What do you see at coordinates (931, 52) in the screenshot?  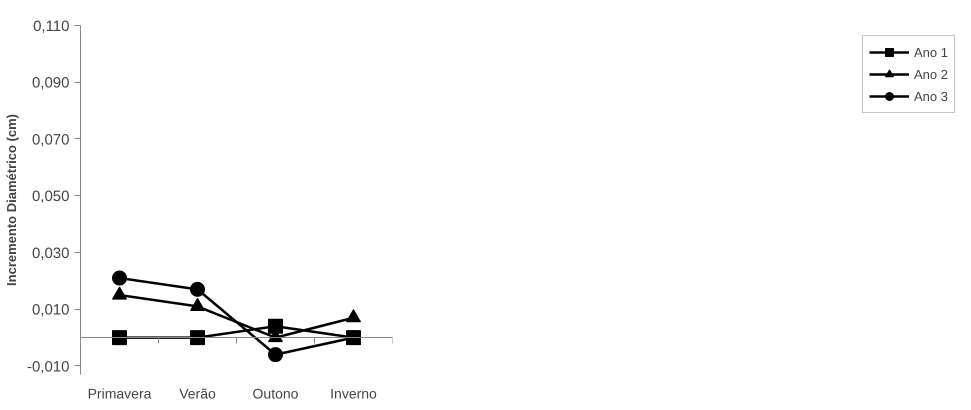 I see `legend-label: Ano 1` at bounding box center [931, 52].